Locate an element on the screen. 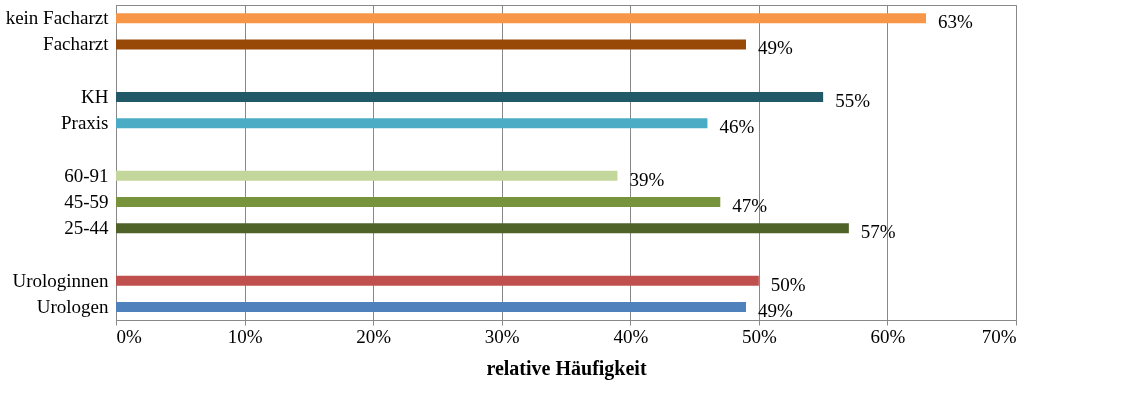 This screenshot has height=412, width=1124. y-tick-label: Urologen is located at coordinates (72, 306).